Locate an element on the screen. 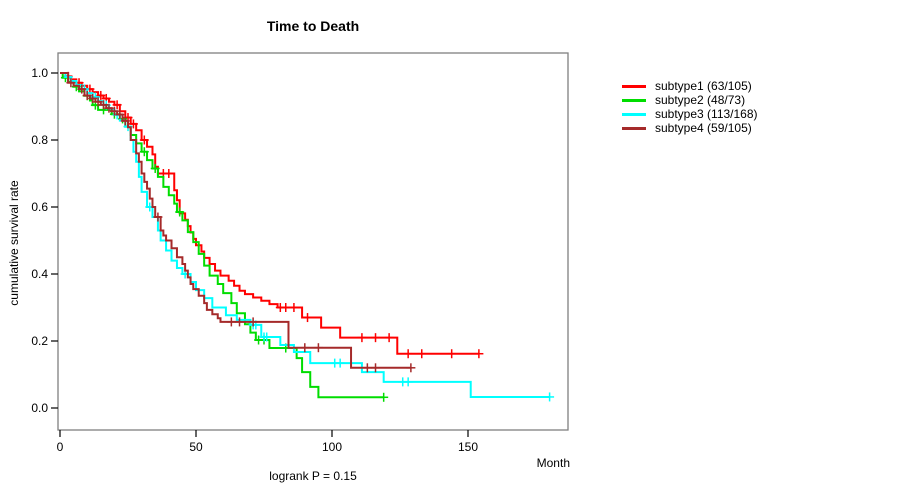 This screenshot has width=900, height=500. svg-text: 0.2 is located at coordinates (39, 341).